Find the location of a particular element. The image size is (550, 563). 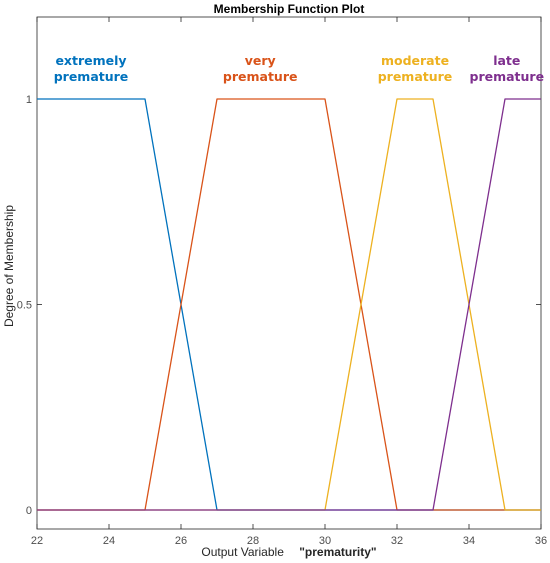

y-tick-label: 0.5 is located at coordinates (24, 306).